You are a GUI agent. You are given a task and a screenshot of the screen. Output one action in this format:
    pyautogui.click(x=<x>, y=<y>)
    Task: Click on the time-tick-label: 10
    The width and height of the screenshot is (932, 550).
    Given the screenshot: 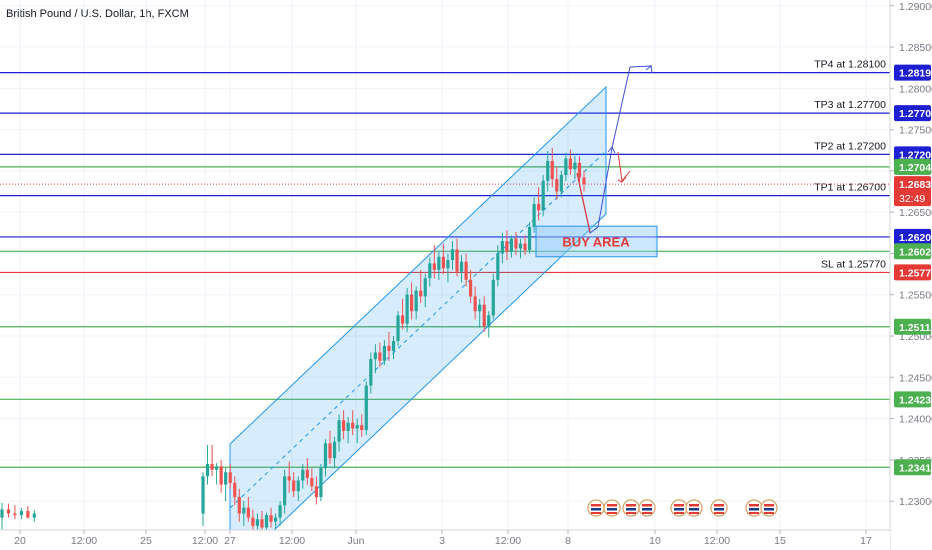 What is the action you would take?
    pyautogui.click(x=655, y=541)
    